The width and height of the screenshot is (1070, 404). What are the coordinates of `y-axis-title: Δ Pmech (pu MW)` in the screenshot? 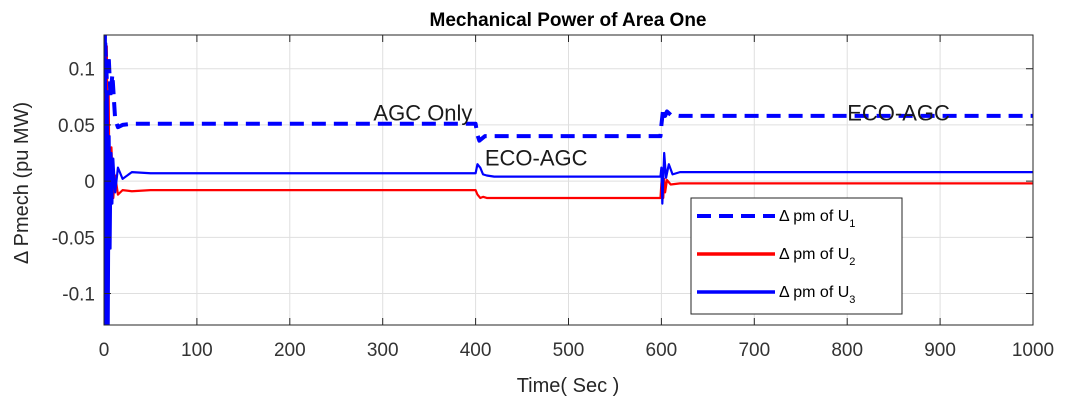 It's located at (22, 183).